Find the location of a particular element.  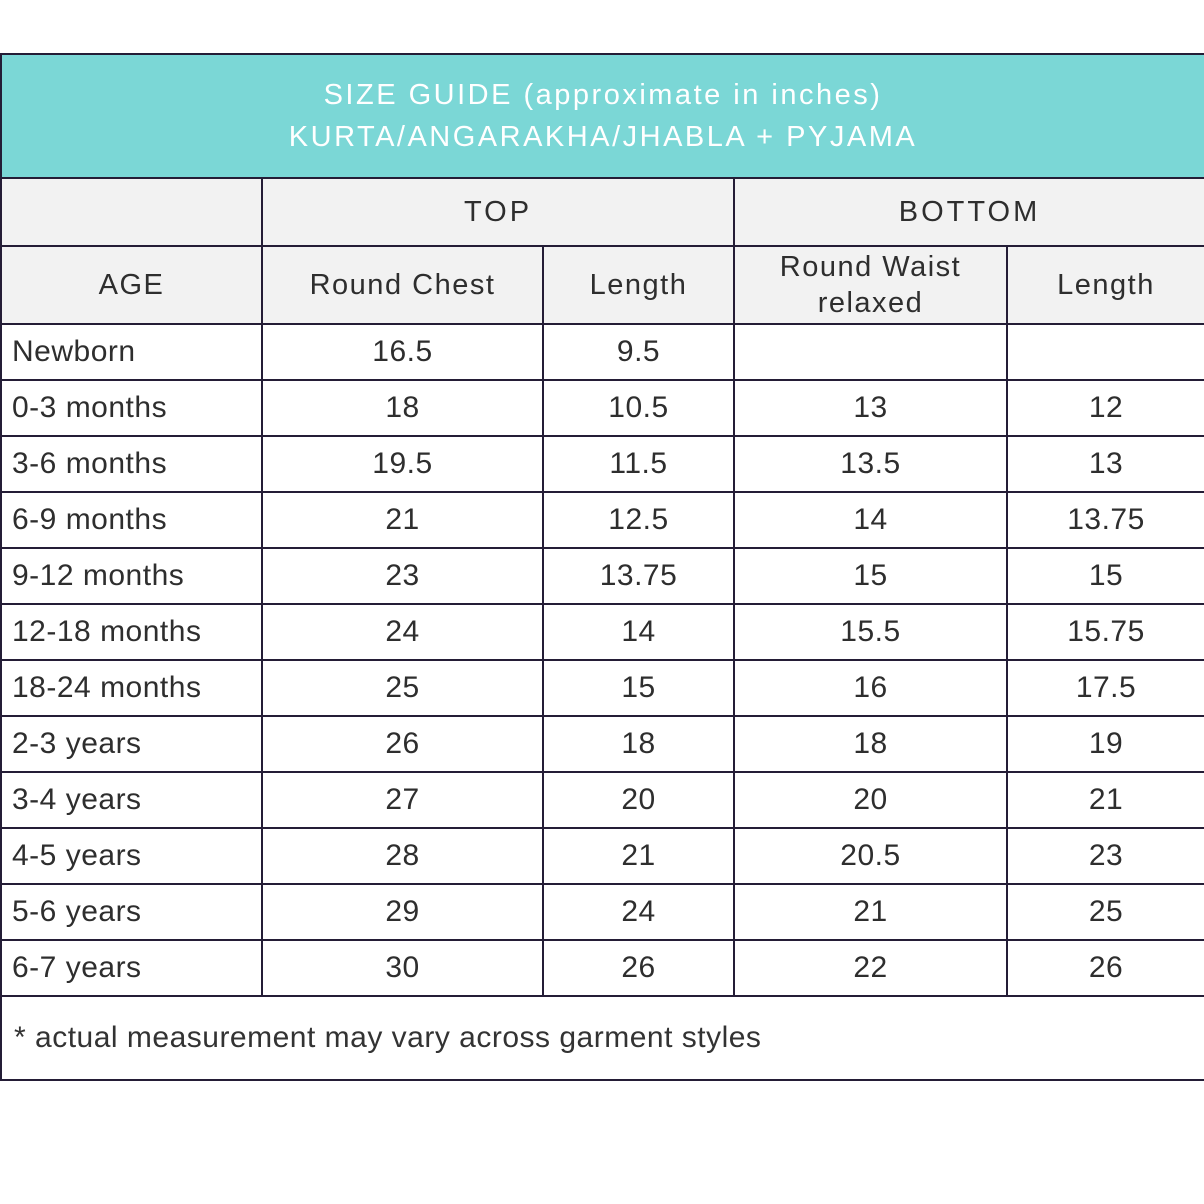

age-cell: 2-3 years is located at coordinates (131, 744).